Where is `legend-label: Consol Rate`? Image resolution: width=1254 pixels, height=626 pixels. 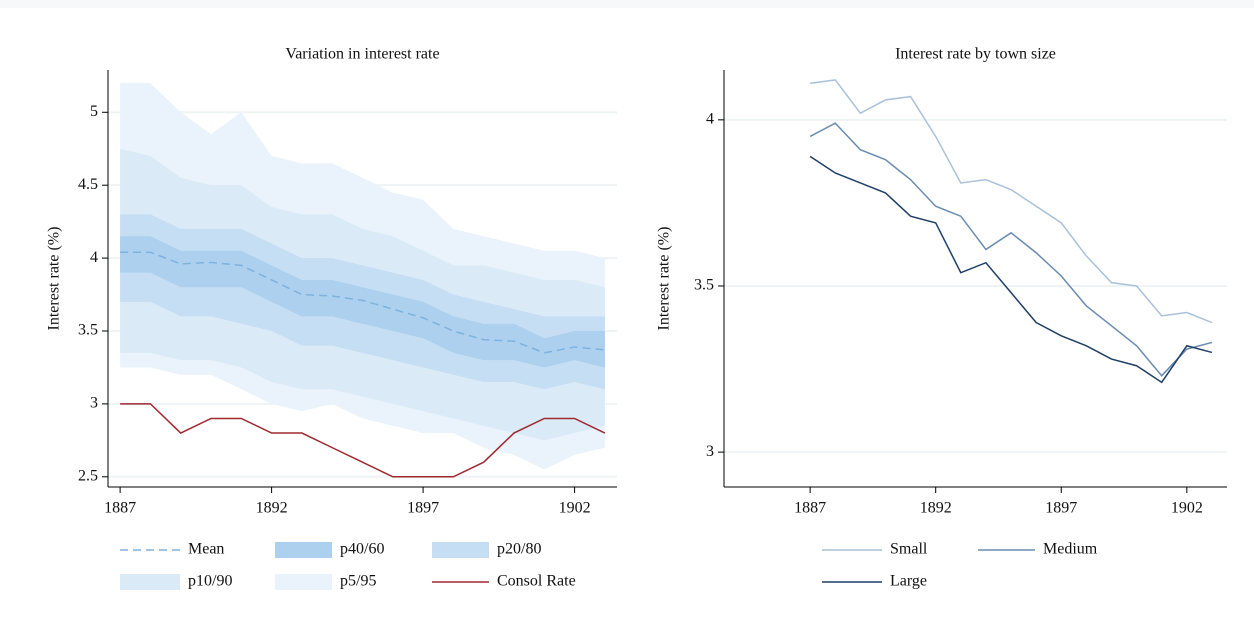
legend-label: Consol Rate is located at coordinates (536, 581).